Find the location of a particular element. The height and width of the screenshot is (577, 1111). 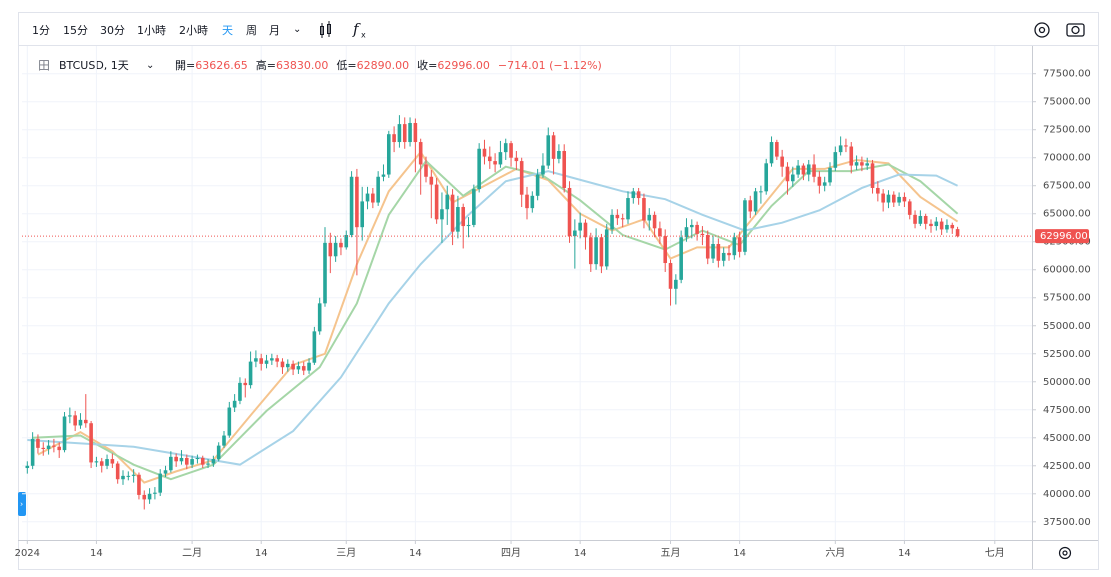

symbol-label: BTCUSD, 1天 is located at coordinates (94, 65).